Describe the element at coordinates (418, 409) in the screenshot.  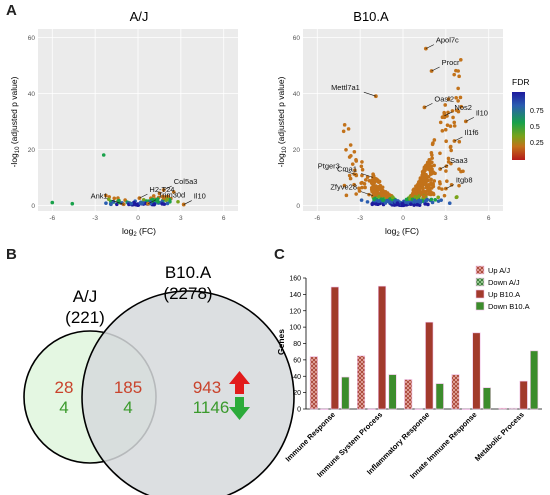
I see `bar-down-a-j` at that location.